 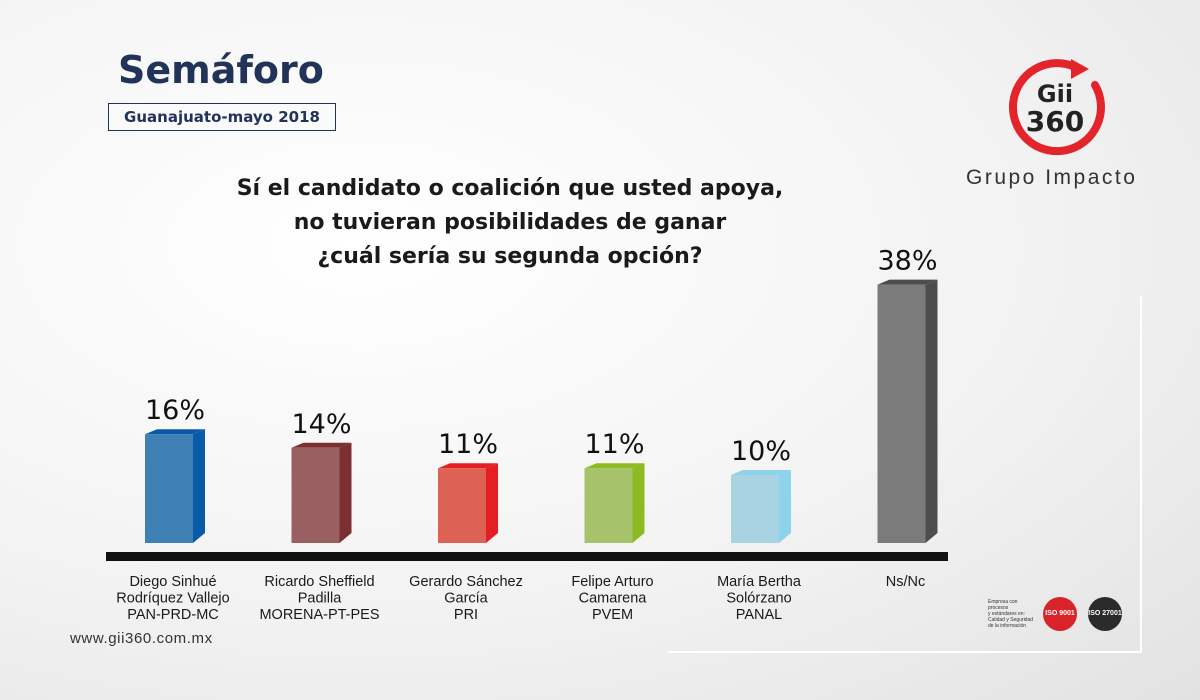 What do you see at coordinates (320, 599) in the screenshot?
I see `category-label-1-1: Padilla` at bounding box center [320, 599].